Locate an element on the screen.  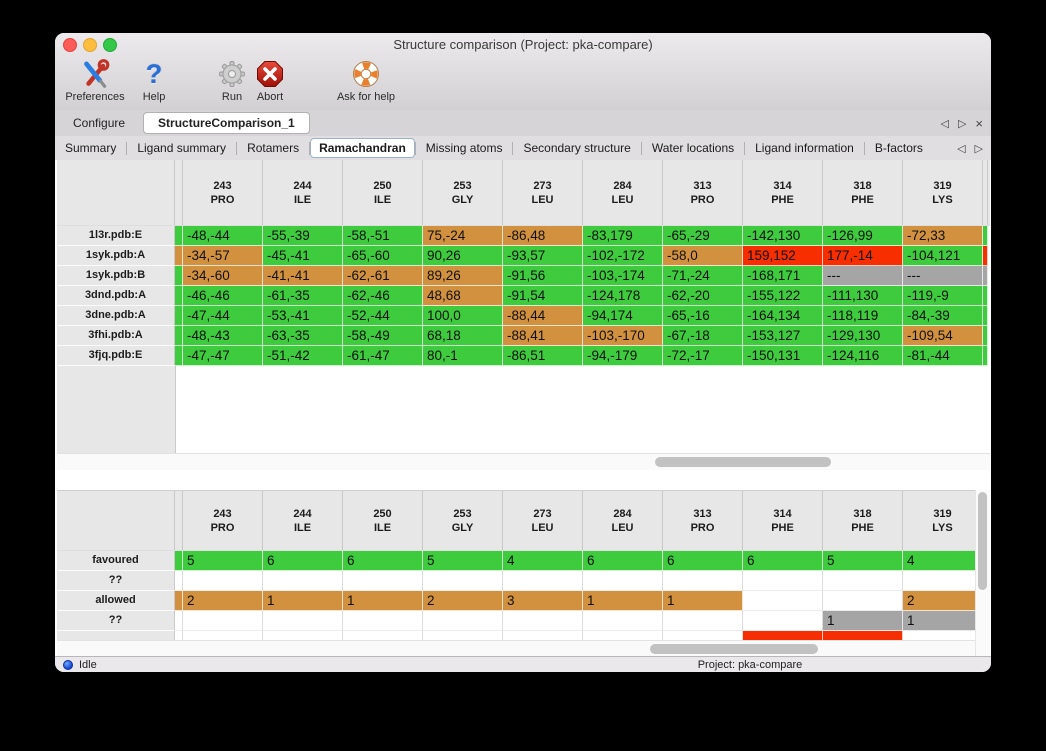
table-cell: -46,-46 is located at coordinates (223, 296).